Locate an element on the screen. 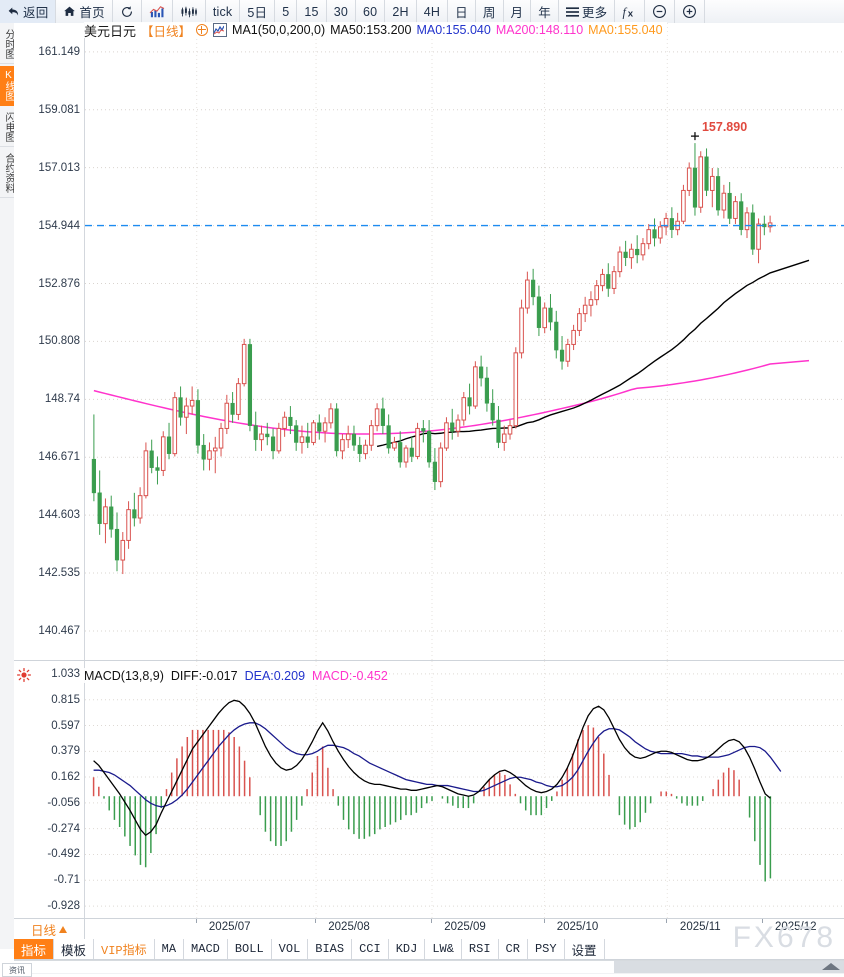 This screenshot has width=844, height=977. sidebar-item-contract: 合约资料 is located at coordinates (7, 173).